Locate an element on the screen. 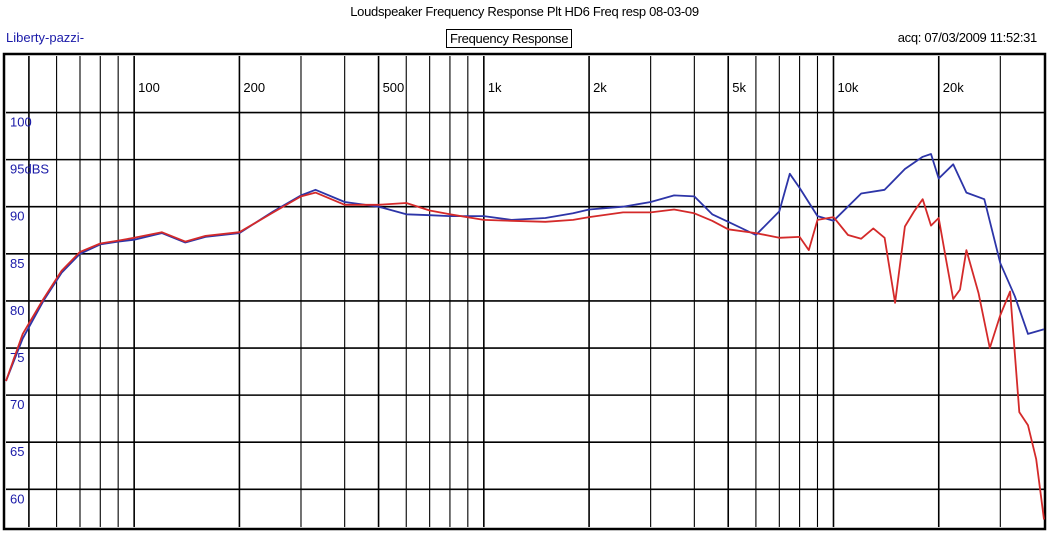  y-tick-label-100: 100 is located at coordinates (21, 122).